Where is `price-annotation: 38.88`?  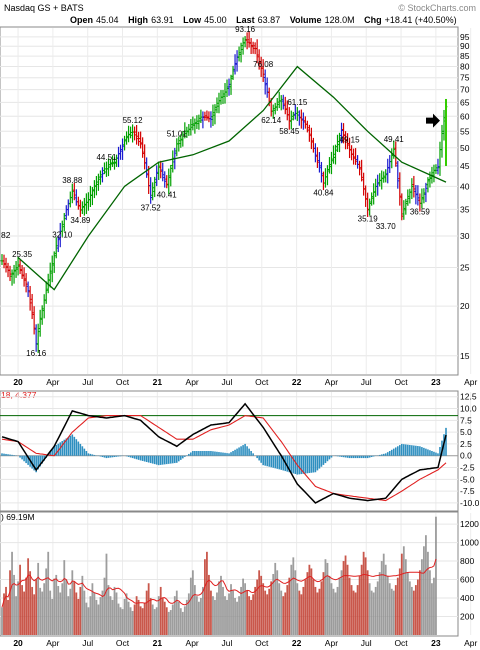 price-annotation: 38.88 is located at coordinates (72, 180).